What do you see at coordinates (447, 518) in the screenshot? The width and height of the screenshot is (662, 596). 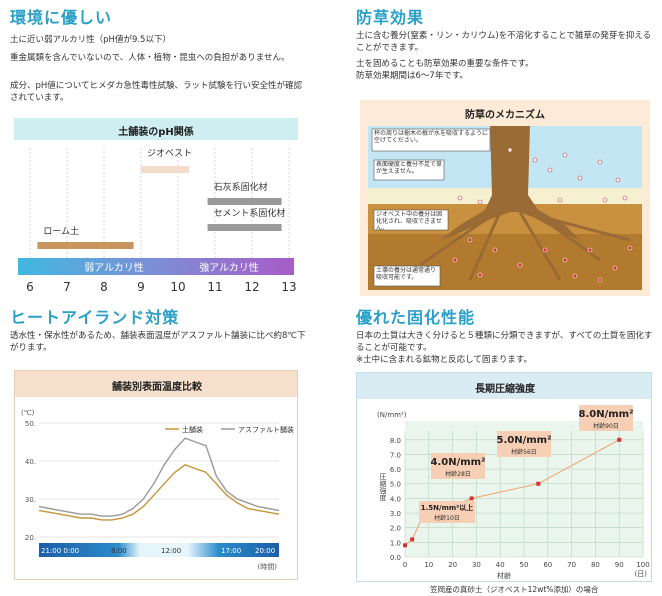 I see `strength-annotation-age: 材齢10日` at bounding box center [447, 518].